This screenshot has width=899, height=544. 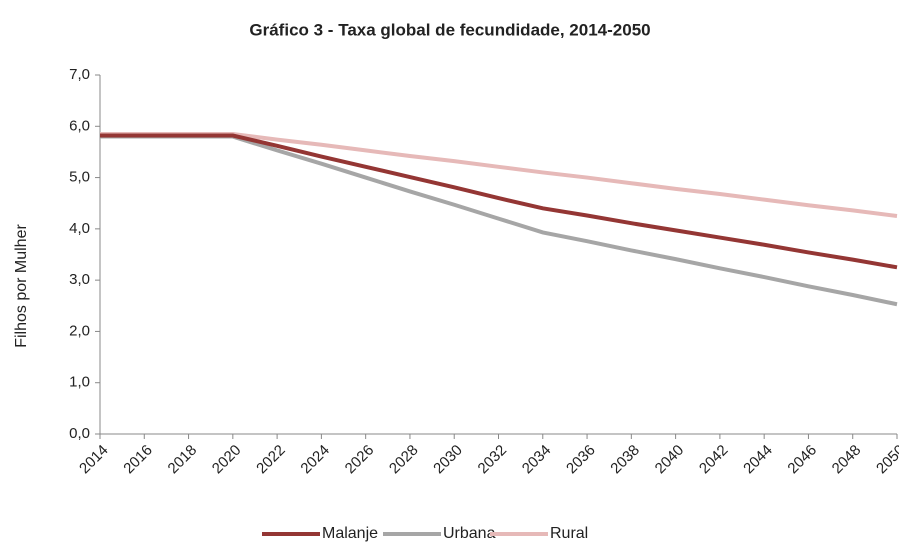 I want to click on x-tick-label: 2014, so click(x=94, y=460).